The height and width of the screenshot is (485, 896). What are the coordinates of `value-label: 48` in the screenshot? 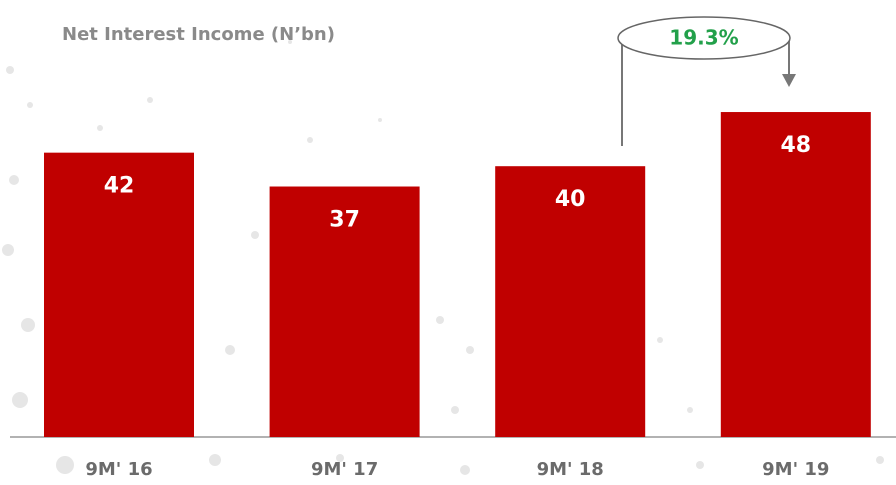 It's located at (795, 145).